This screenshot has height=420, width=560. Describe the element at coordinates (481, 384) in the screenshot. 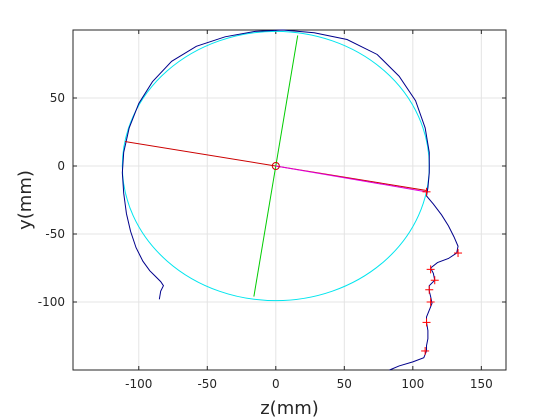

I see `x-tick-label: 150` at that location.